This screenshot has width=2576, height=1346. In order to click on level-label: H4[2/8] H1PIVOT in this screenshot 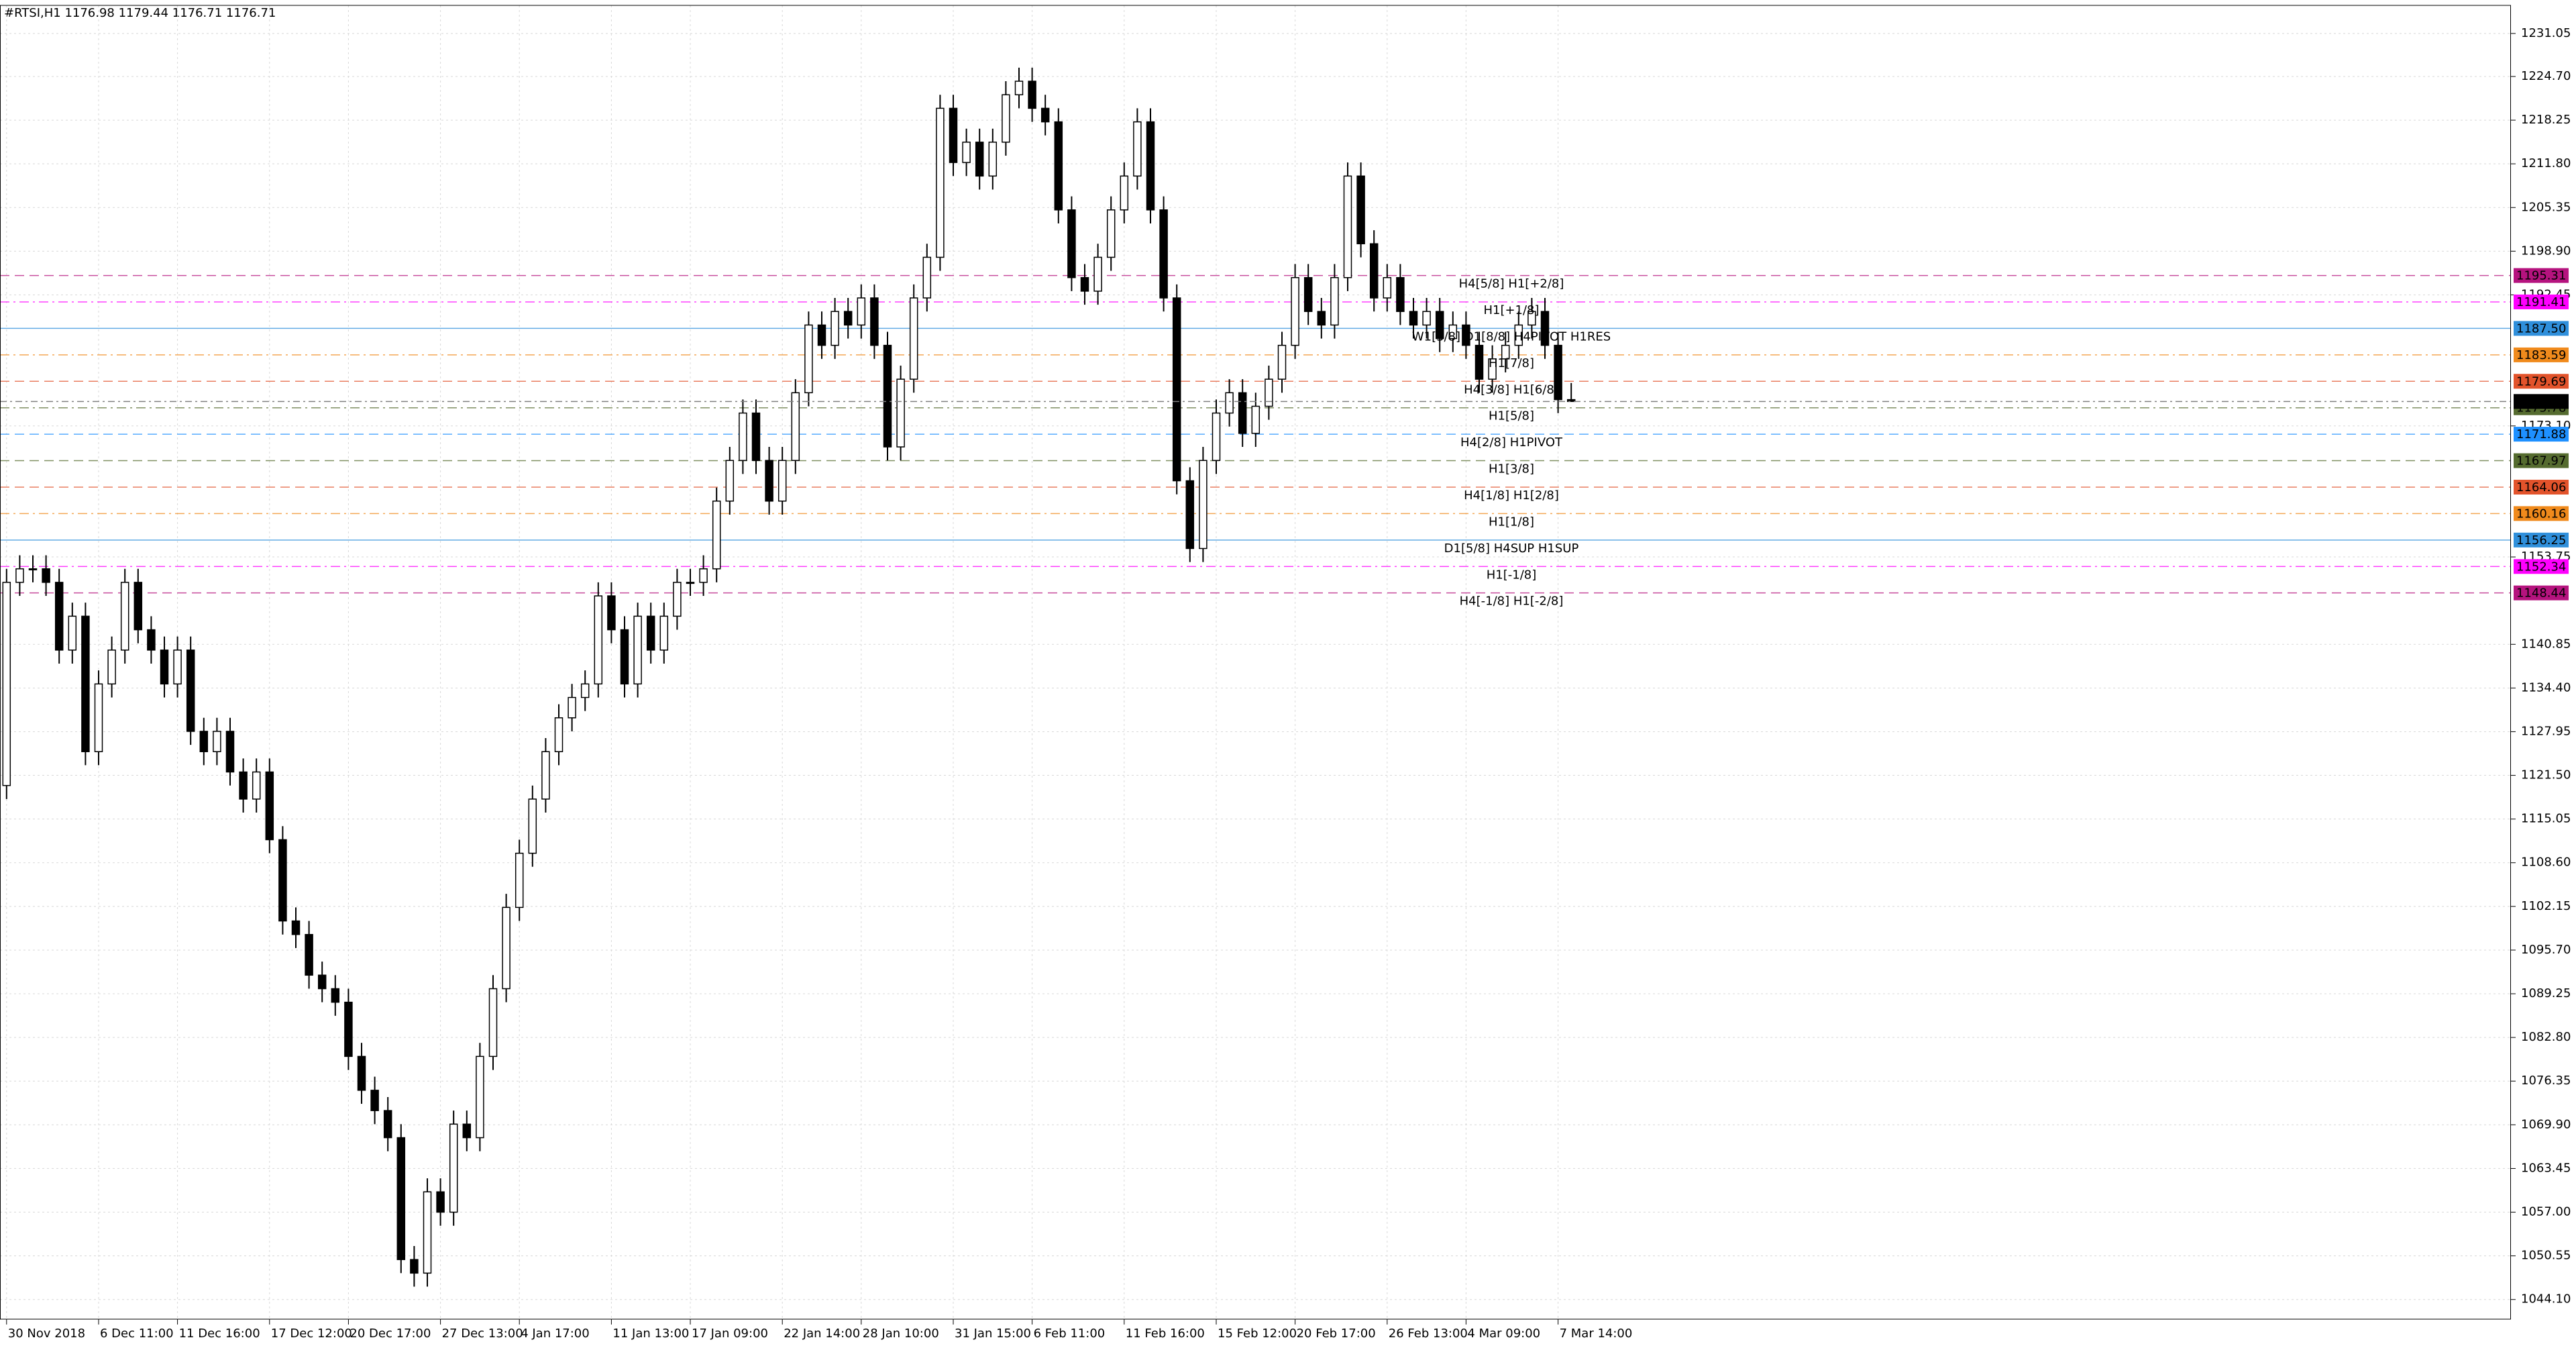, I will do `click(1511, 443)`.